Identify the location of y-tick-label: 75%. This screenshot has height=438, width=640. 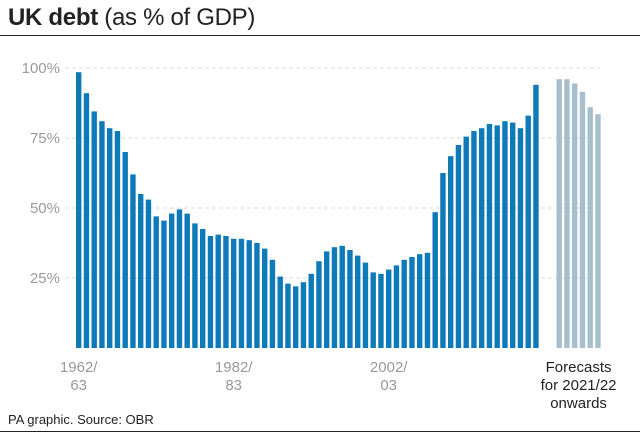
(45, 138).